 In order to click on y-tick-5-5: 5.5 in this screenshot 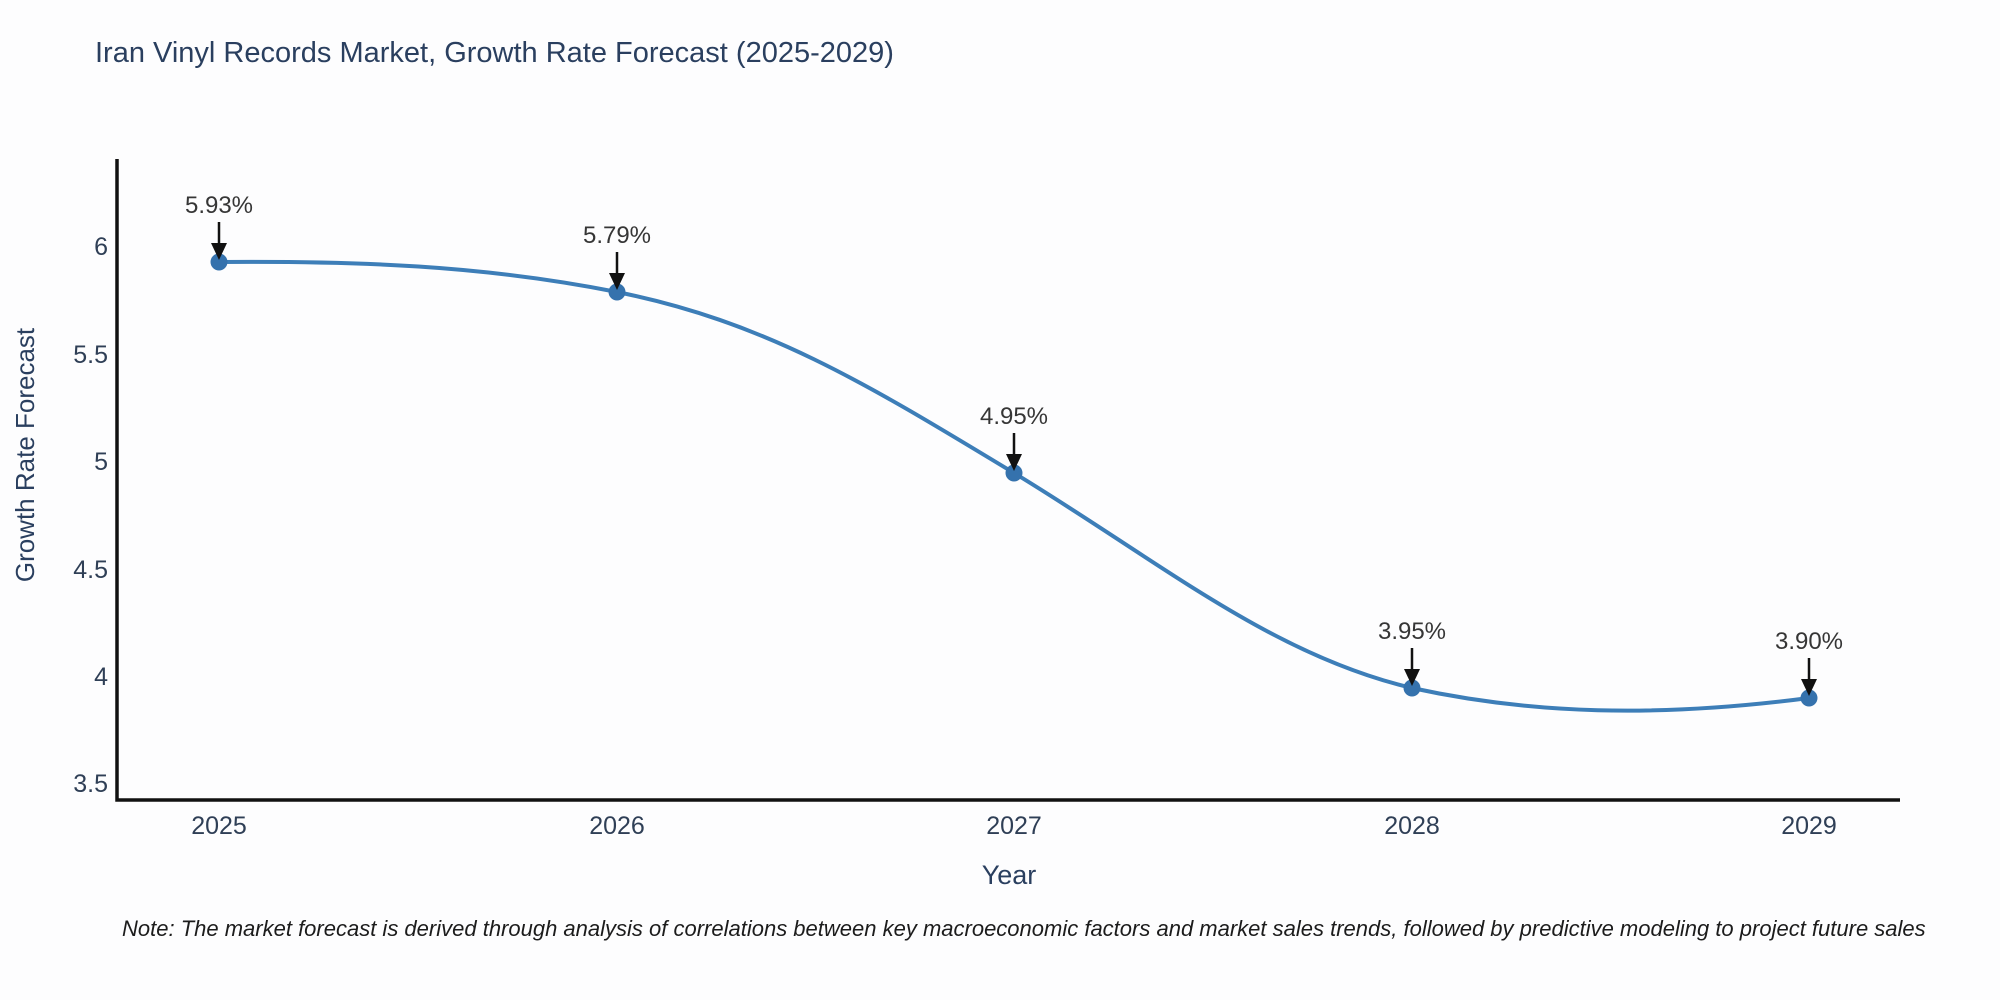, I will do `click(90, 355)`.